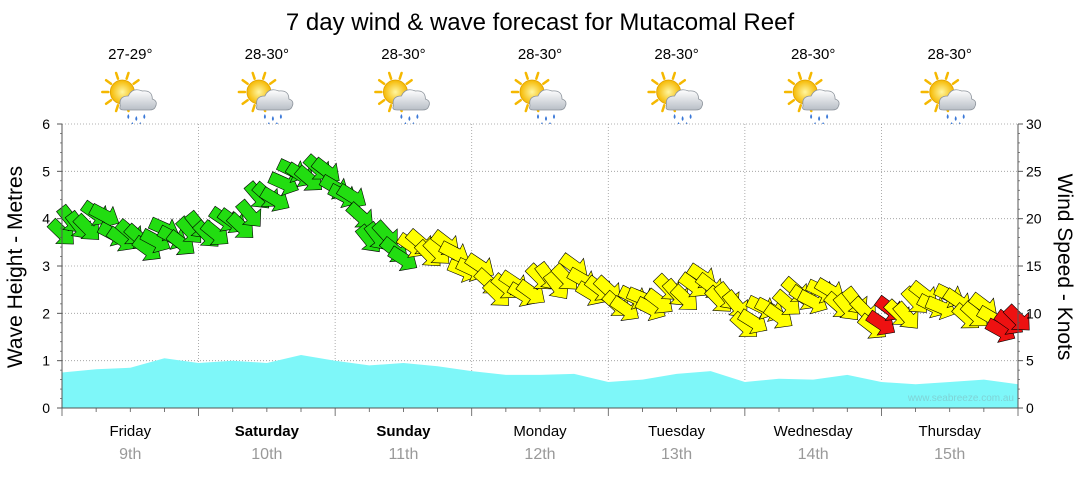 The height and width of the screenshot is (480, 1080). I want to click on y-left-tick-label: 6, so click(46, 124).